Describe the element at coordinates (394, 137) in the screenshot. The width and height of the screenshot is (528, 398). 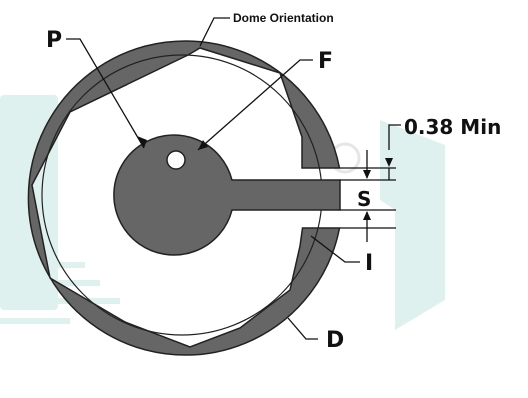
I see `leader-min-dimension` at that location.